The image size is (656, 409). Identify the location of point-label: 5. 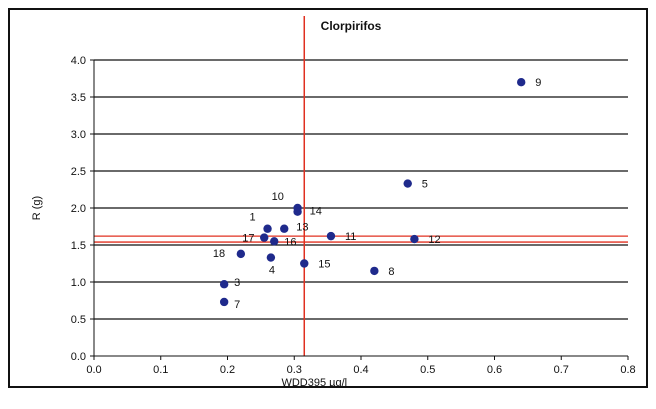
(425, 185).